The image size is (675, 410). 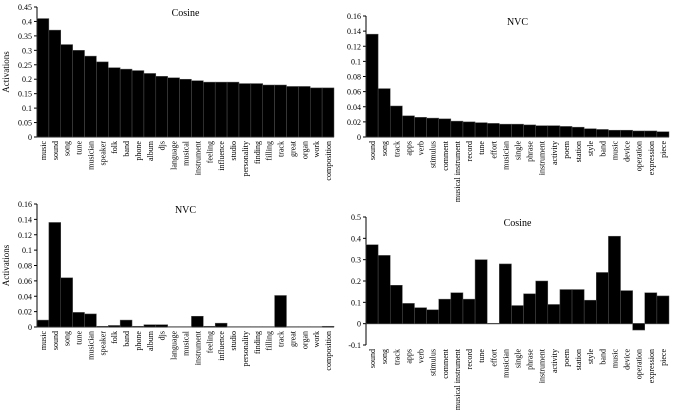 What do you see at coordinates (25, 94) in the screenshot?
I see `y-tick-label: 0.15` at bounding box center [25, 94].